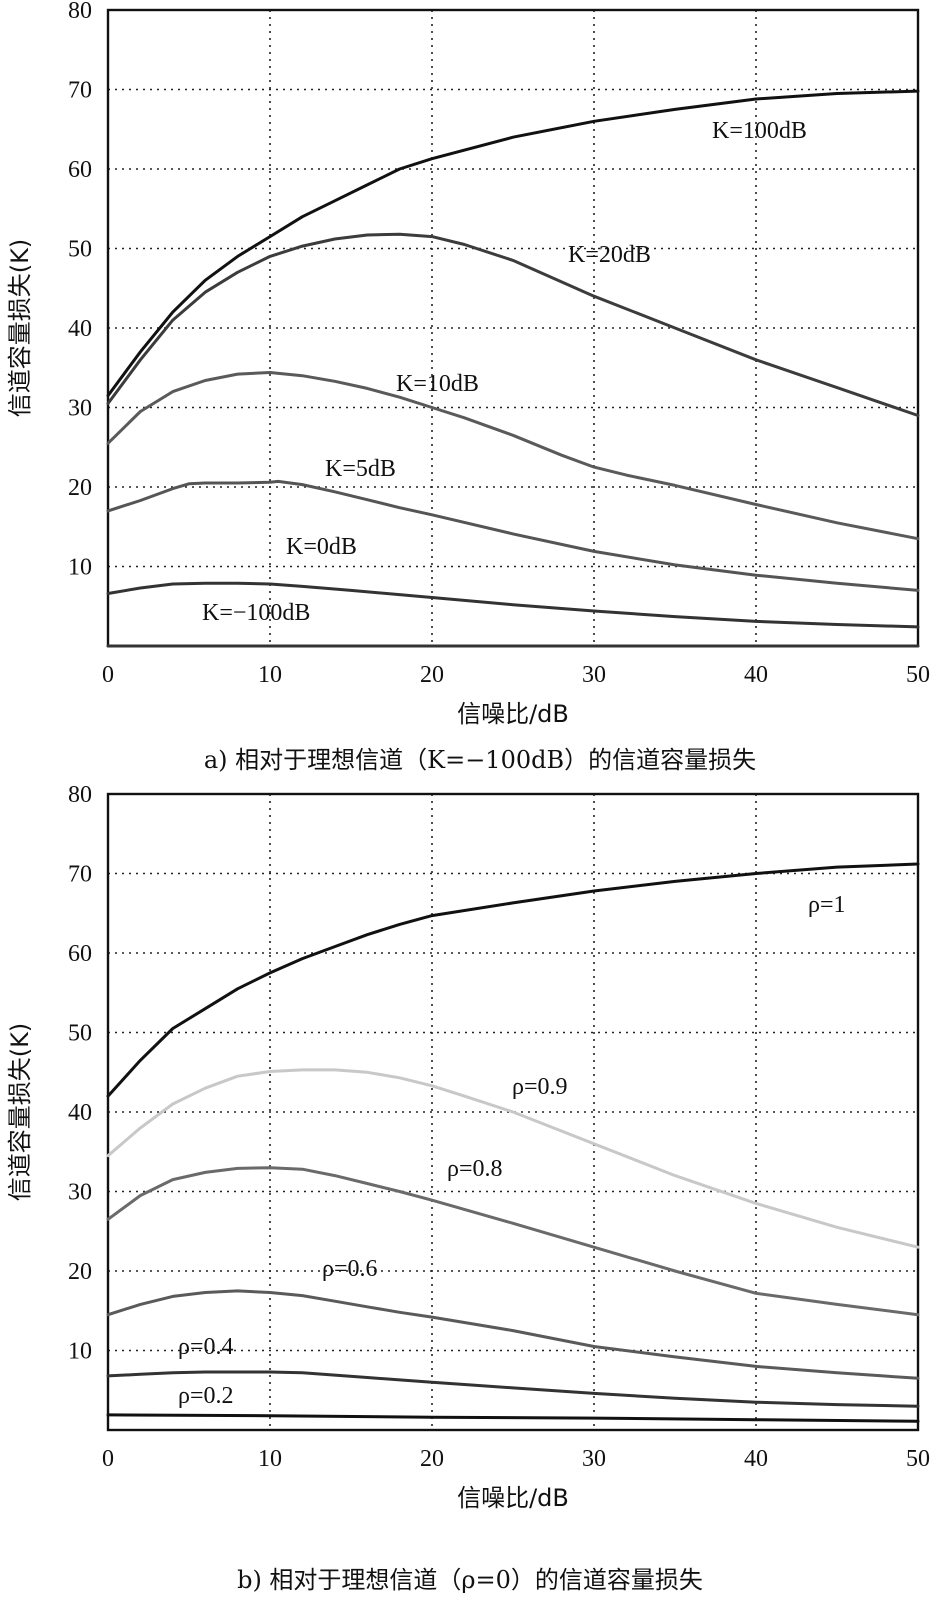 Image resolution: width=951 pixels, height=1604 pixels. What do you see at coordinates (206, 1396) in the screenshot?
I see `chart-b-label-rho02: ρ=0.2` at bounding box center [206, 1396].